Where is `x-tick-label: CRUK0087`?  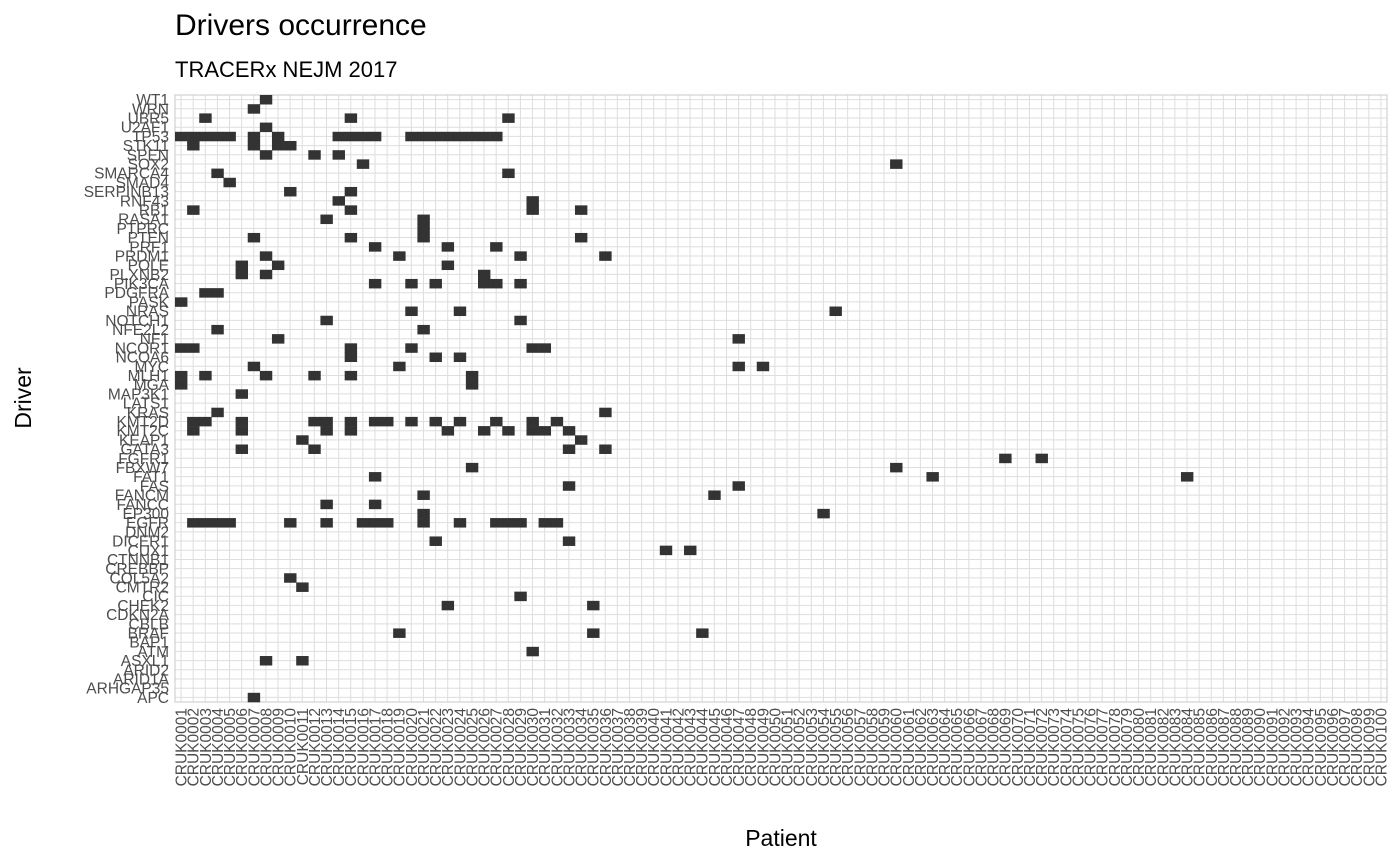
x-tick-label: CRUK0087 is located at coordinates (1224, 747).